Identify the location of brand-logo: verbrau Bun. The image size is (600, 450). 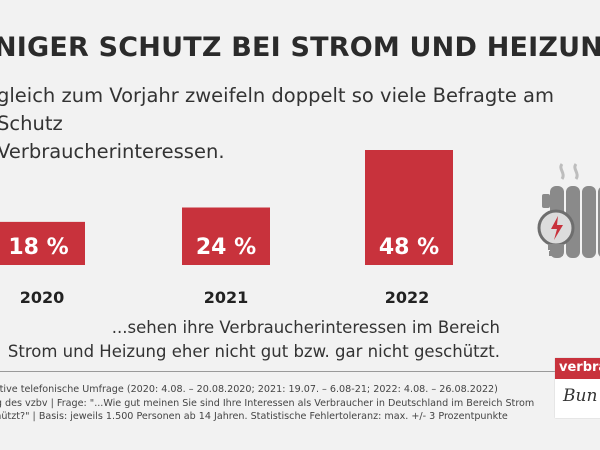
(577, 388).